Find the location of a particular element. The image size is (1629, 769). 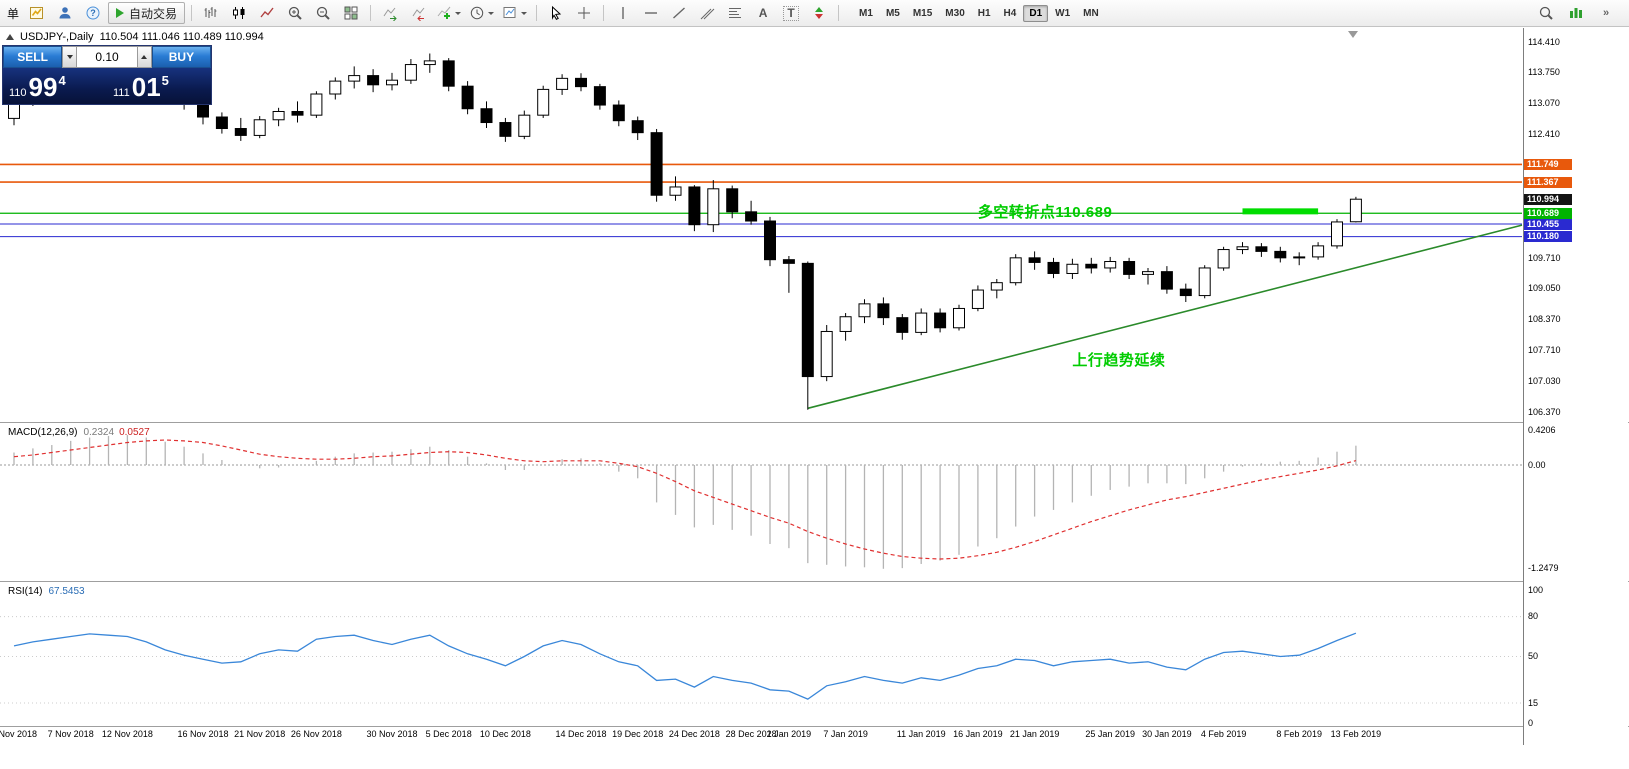

help-icon: ? is located at coordinates (93, 13).